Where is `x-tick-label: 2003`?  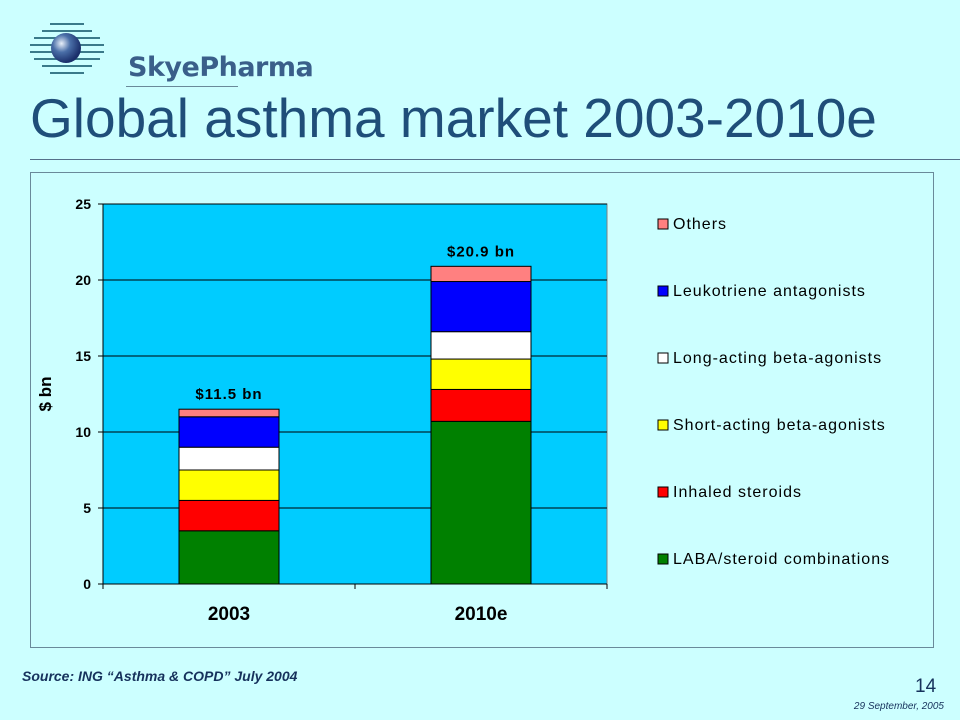
x-tick-label: 2003 is located at coordinates (229, 614).